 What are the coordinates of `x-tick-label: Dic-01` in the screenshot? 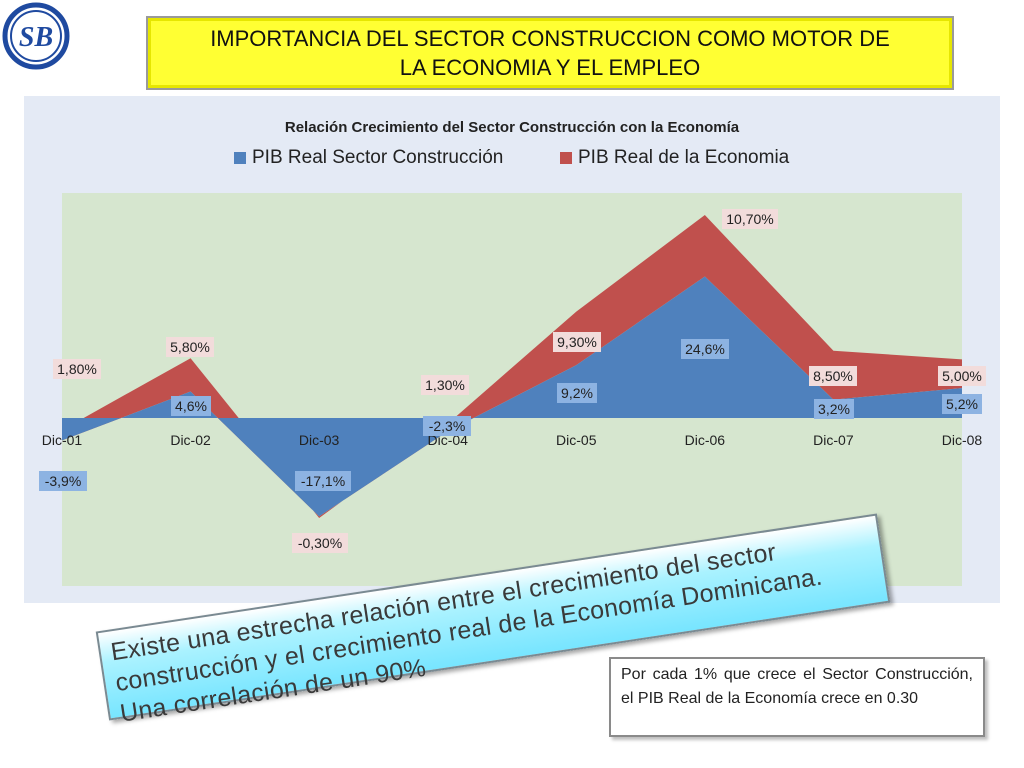 It's located at (62, 440).